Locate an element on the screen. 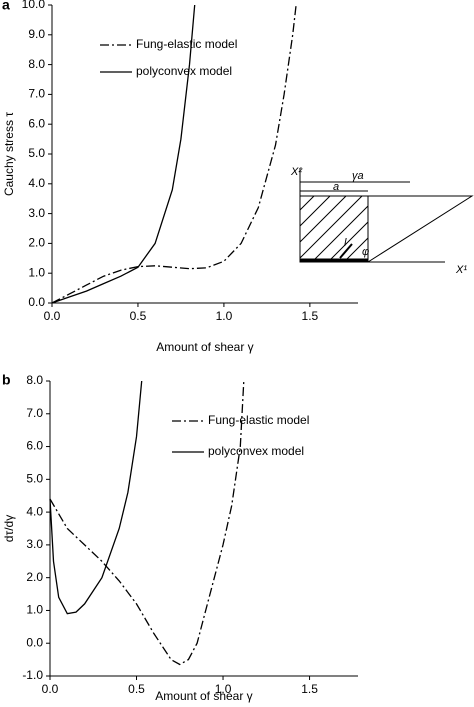 The image size is (474, 707). inset-diagram is located at coordinates (386, 215).